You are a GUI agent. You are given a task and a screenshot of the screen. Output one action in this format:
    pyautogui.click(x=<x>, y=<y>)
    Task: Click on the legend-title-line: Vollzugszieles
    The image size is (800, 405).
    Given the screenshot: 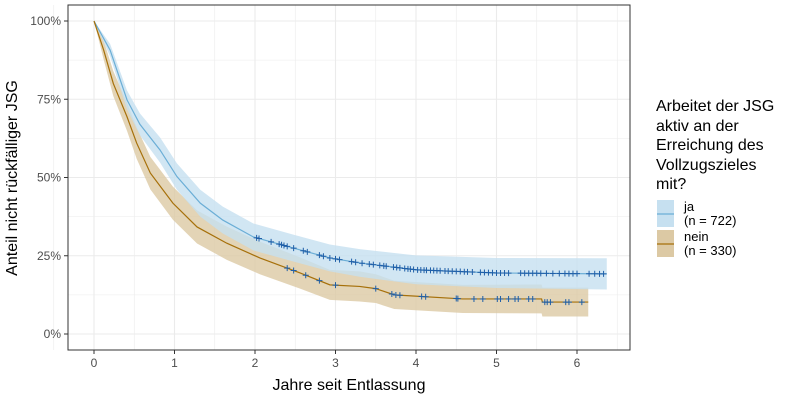 What is the action you would take?
    pyautogui.click(x=706, y=165)
    